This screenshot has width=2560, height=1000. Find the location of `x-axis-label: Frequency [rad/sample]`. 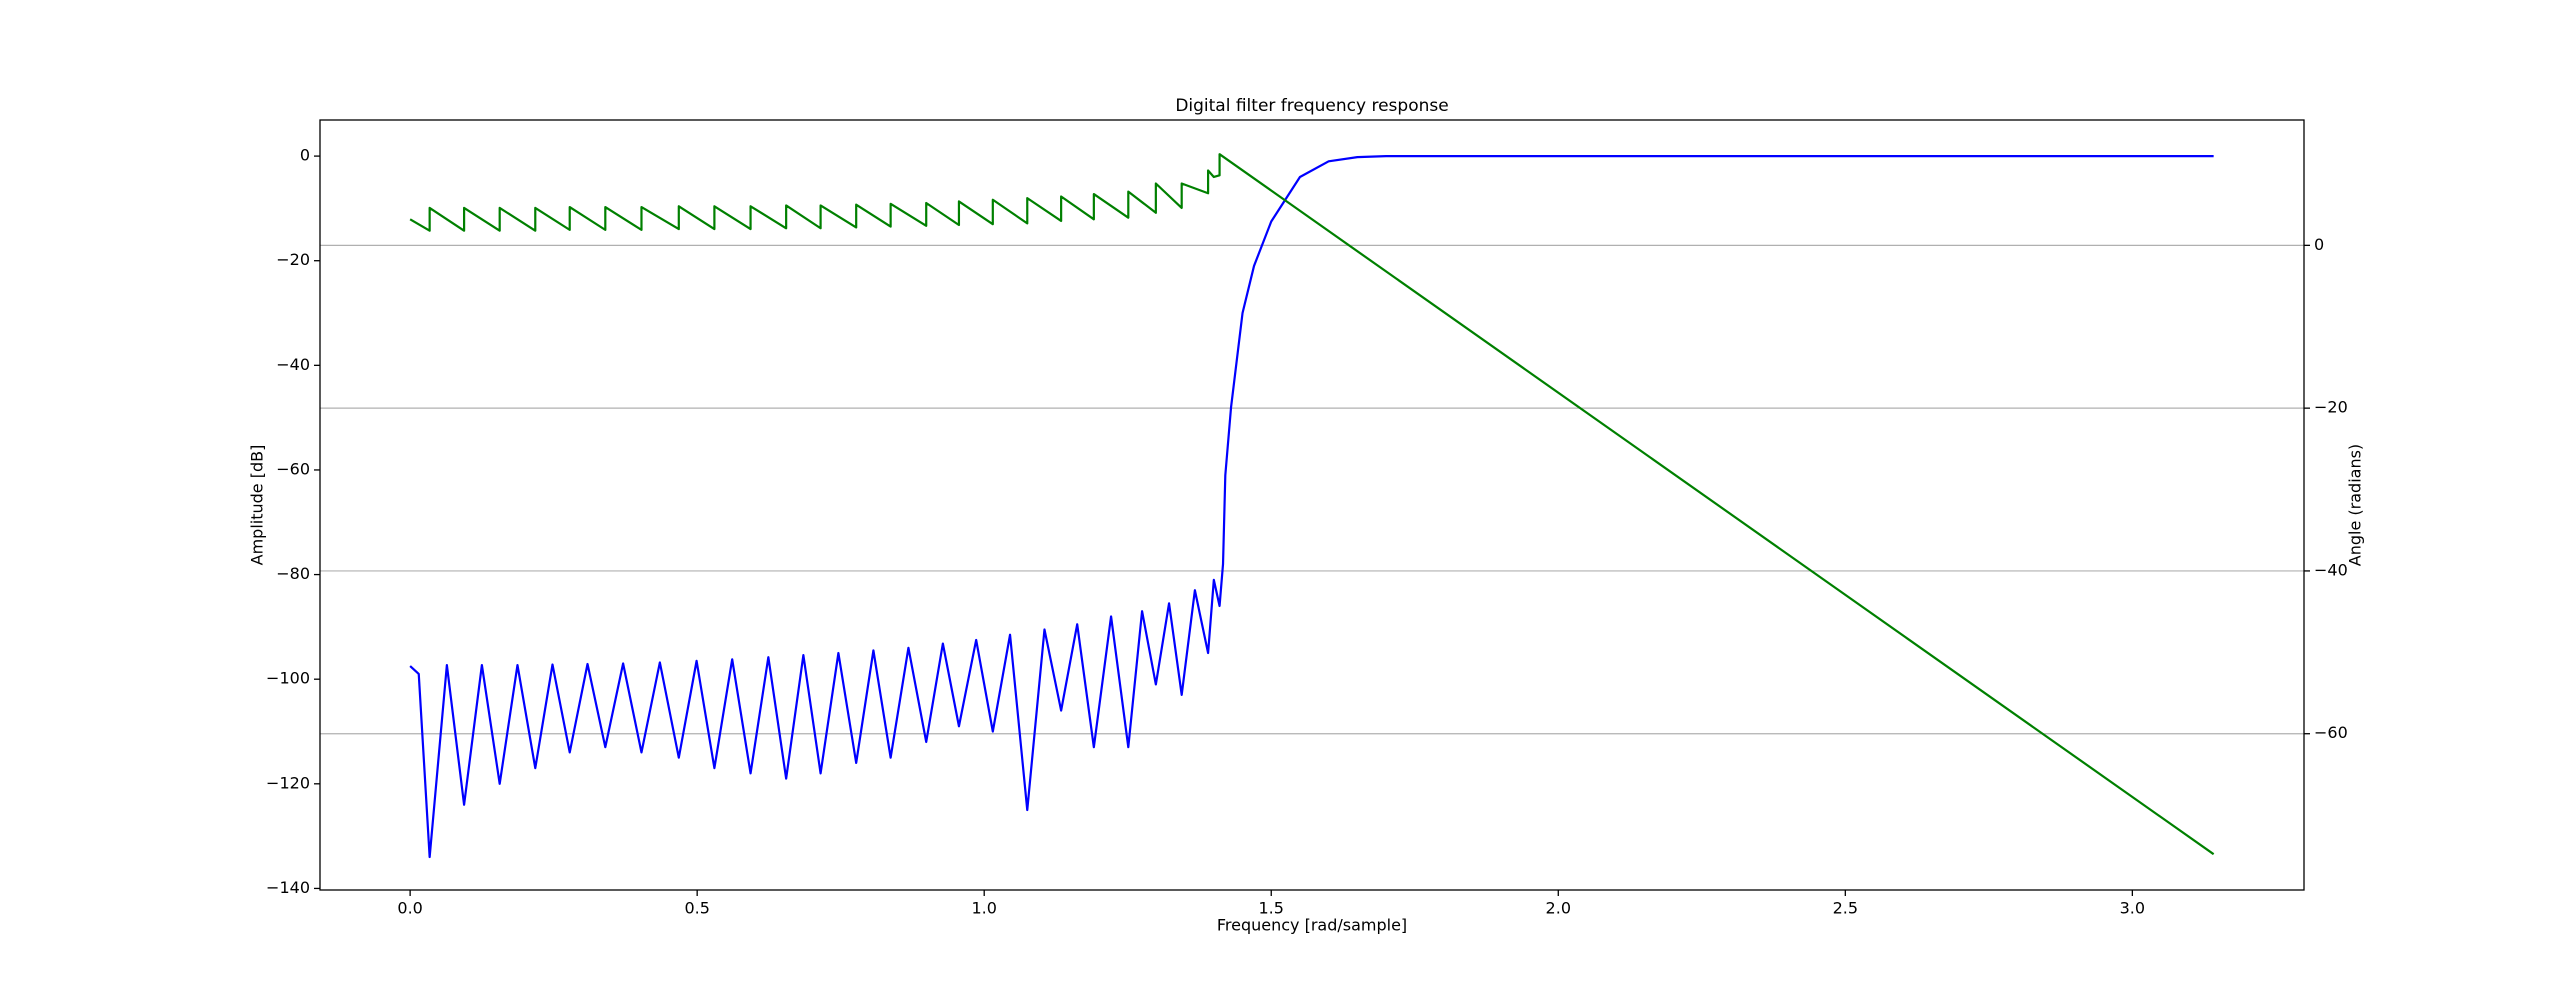

x-axis-label: Frequency [rad/sample] is located at coordinates (1312, 925).